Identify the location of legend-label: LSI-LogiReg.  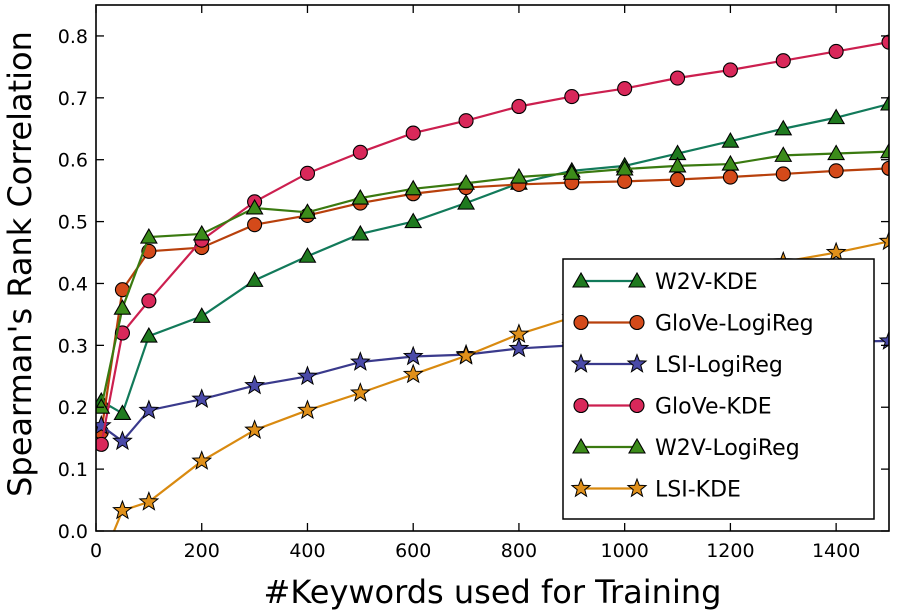
(719, 365).